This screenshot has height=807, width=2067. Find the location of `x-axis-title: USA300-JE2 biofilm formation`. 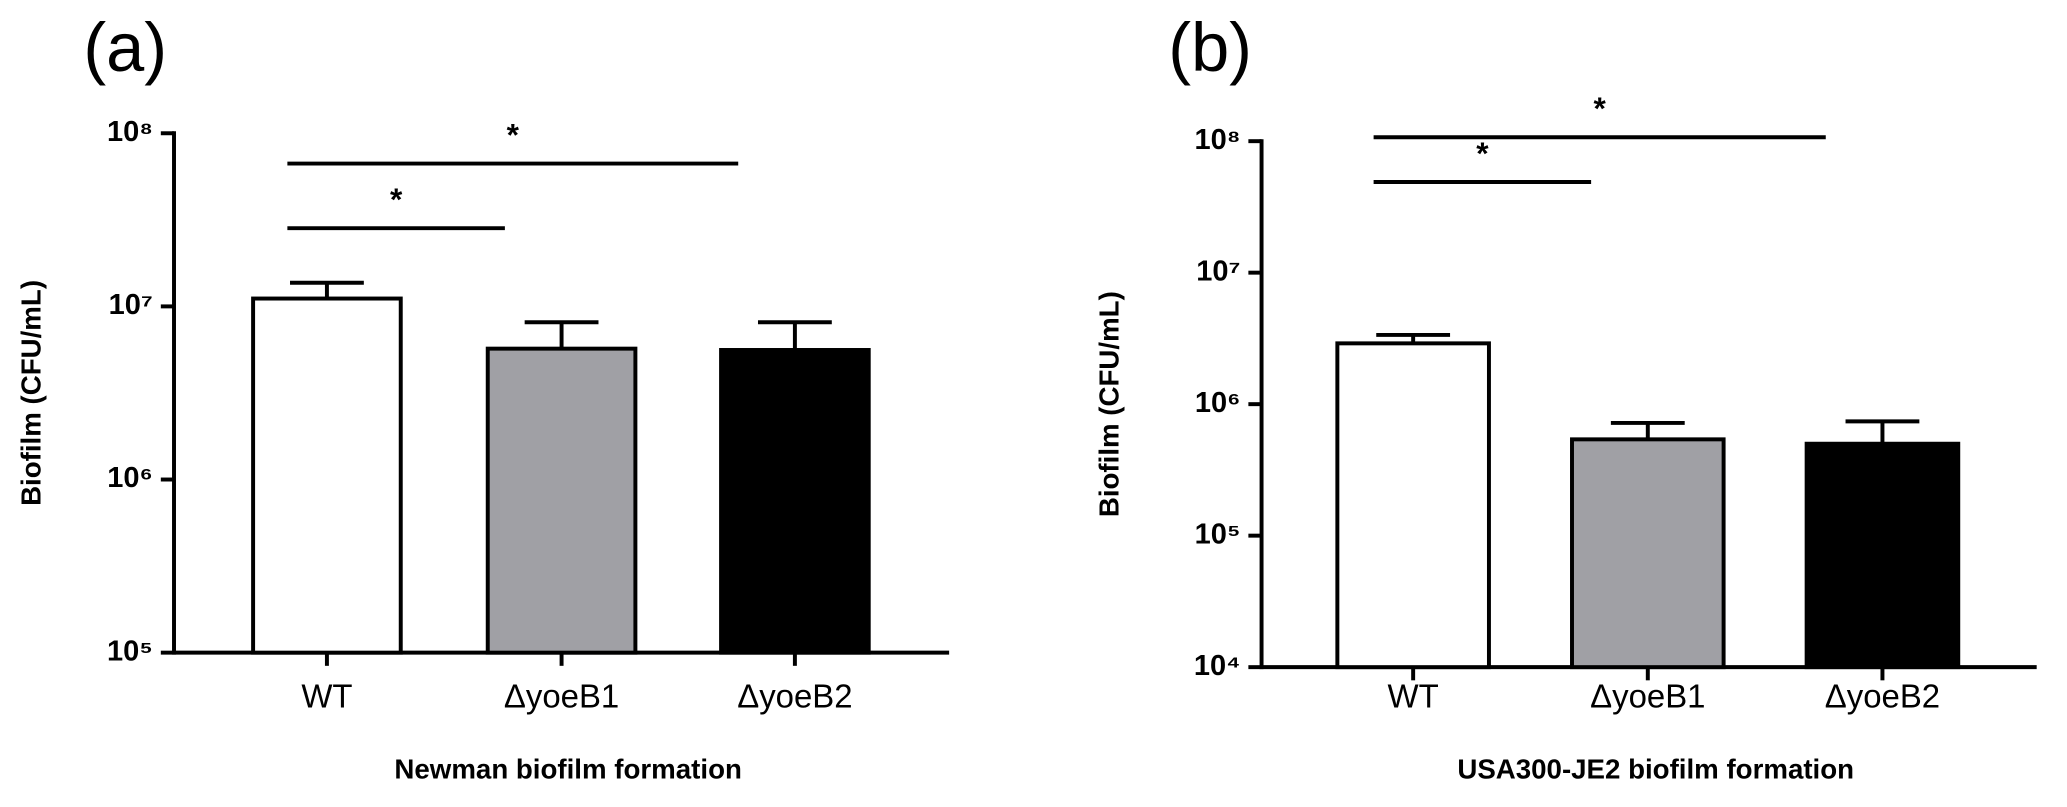

x-axis-title: USA300-JE2 biofilm formation is located at coordinates (1655, 769).